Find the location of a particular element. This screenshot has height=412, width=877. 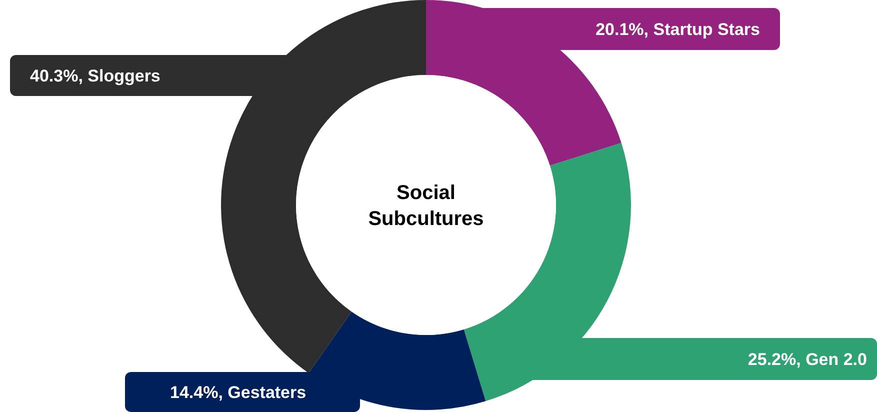

slice-label: 14.4%, Gestaters is located at coordinates (238, 392).